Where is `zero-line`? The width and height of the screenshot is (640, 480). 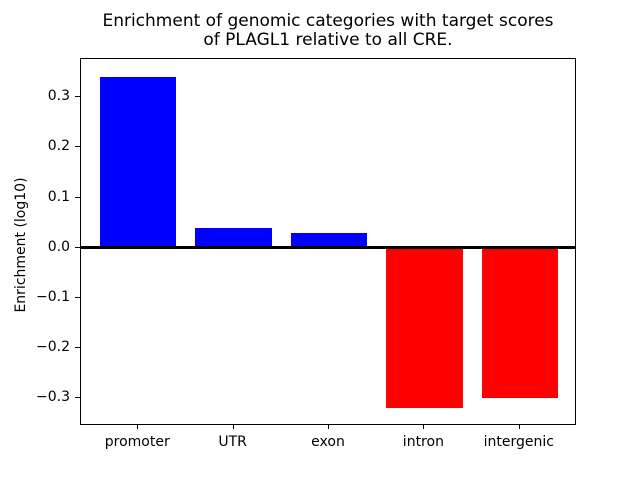 zero-line is located at coordinates (328, 248).